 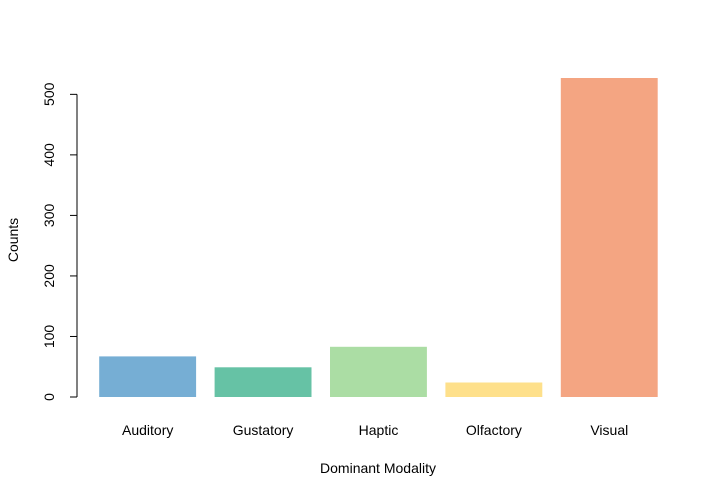 What do you see at coordinates (49, 155) in the screenshot?
I see `y-tick-label-400: 400` at bounding box center [49, 155].